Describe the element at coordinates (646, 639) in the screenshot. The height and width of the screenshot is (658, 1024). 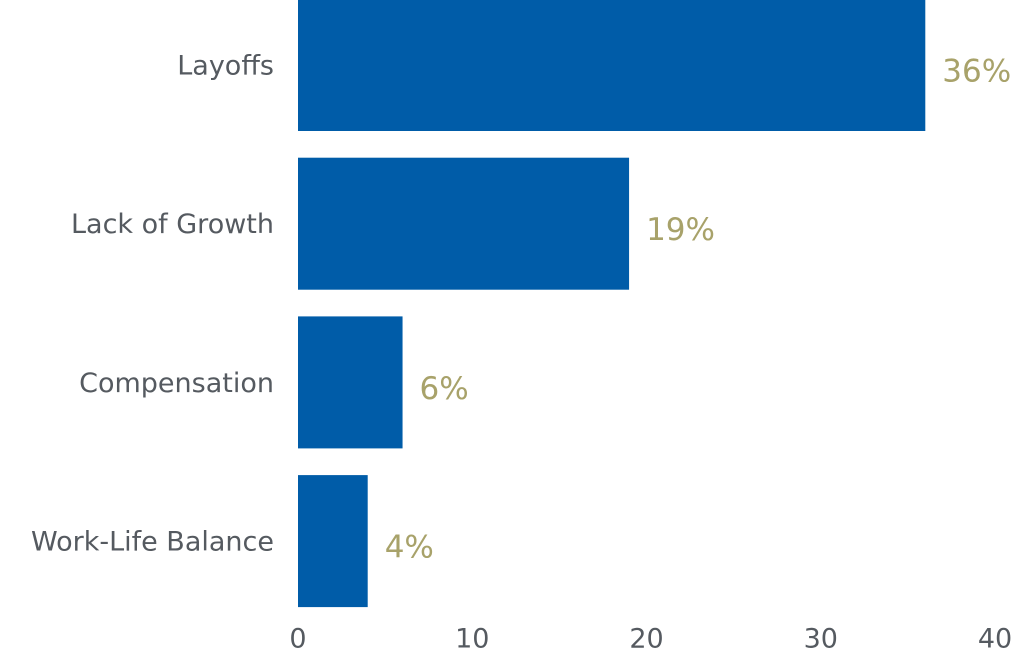
I see `x-tick-label: 20` at that location.